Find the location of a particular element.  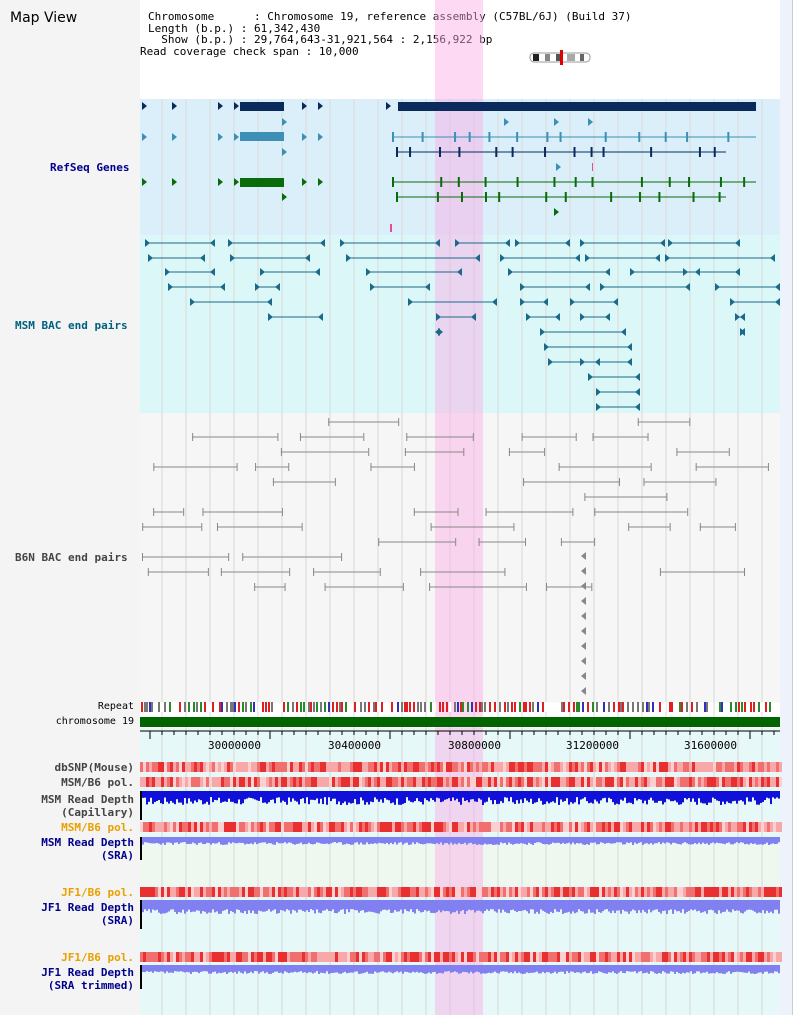

selected-region-highlight is located at coordinates (459, 507).